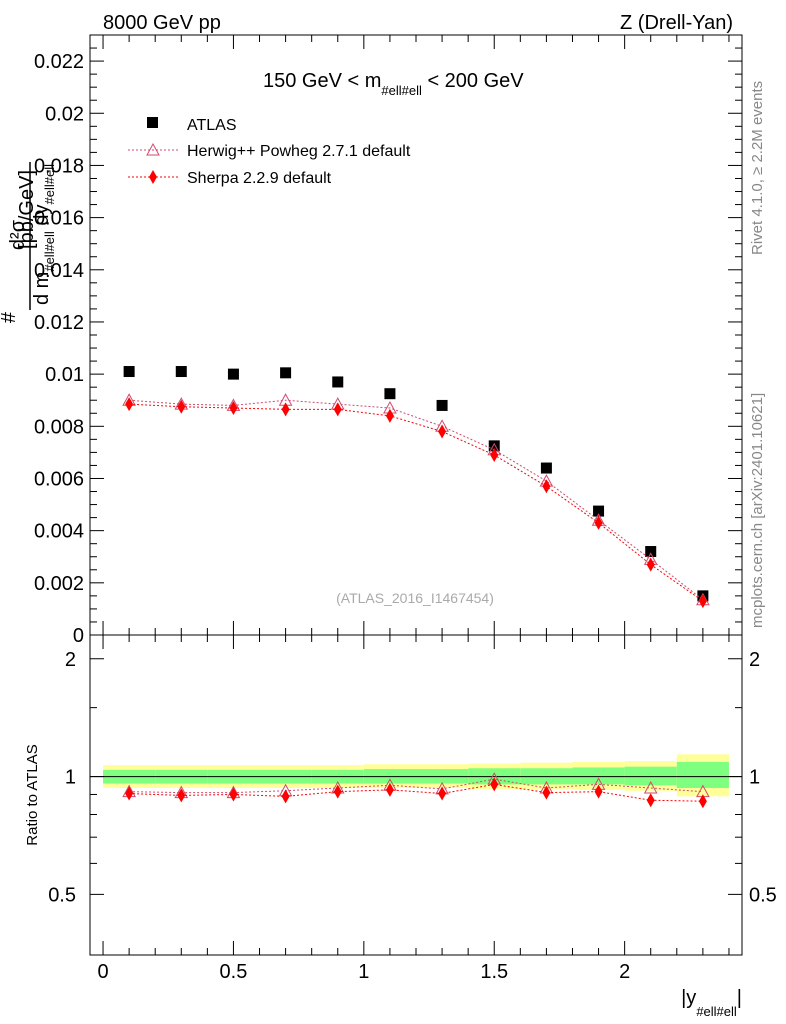 The width and height of the screenshot is (786, 1024). Describe the element at coordinates (70, 660) in the screenshot. I see `ratio-y-tick-label: 2` at that location.